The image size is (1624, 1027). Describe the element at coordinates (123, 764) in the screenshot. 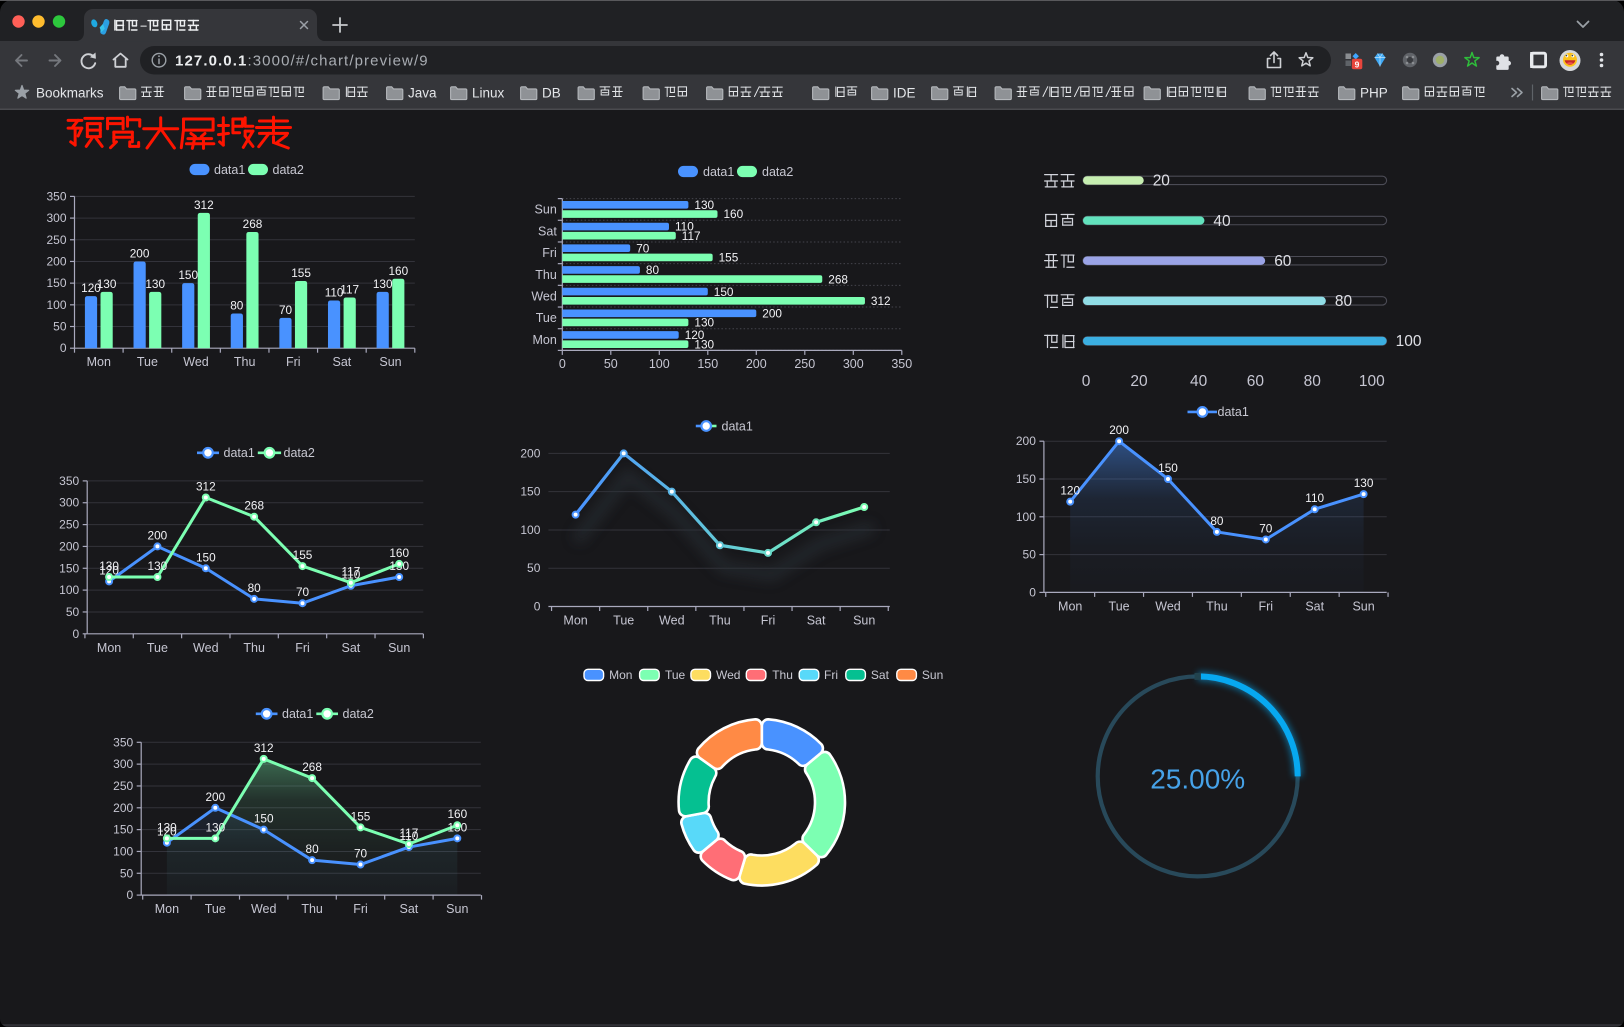

I see `svg-text: 300` at that location.